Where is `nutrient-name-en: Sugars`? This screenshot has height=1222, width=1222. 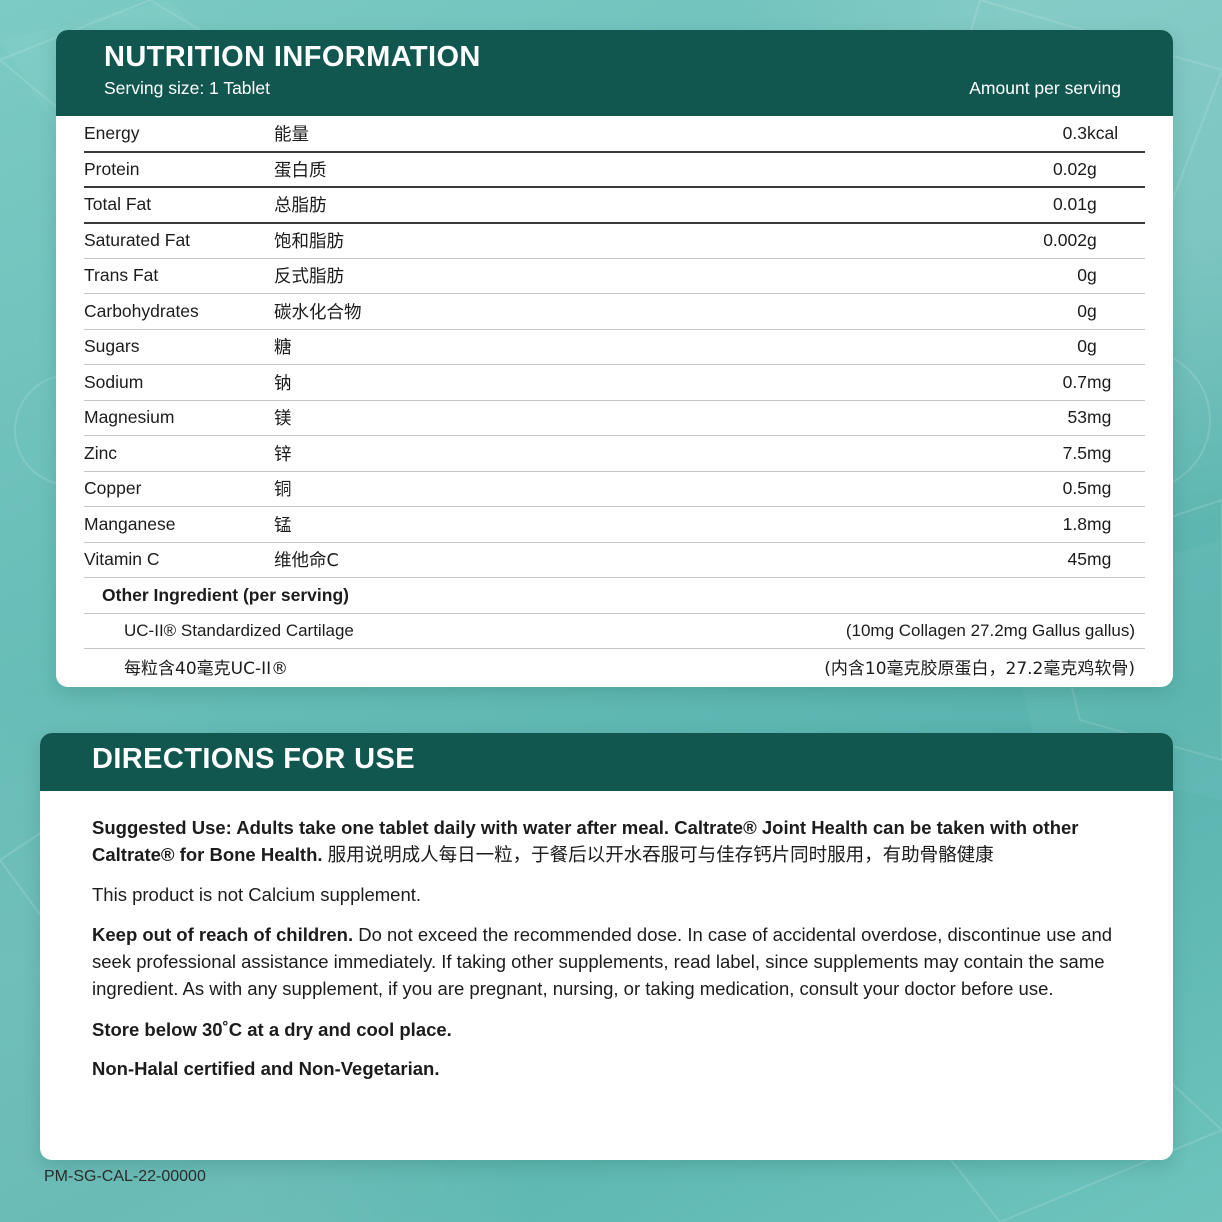 nutrient-name-en: Sugars is located at coordinates (179, 347).